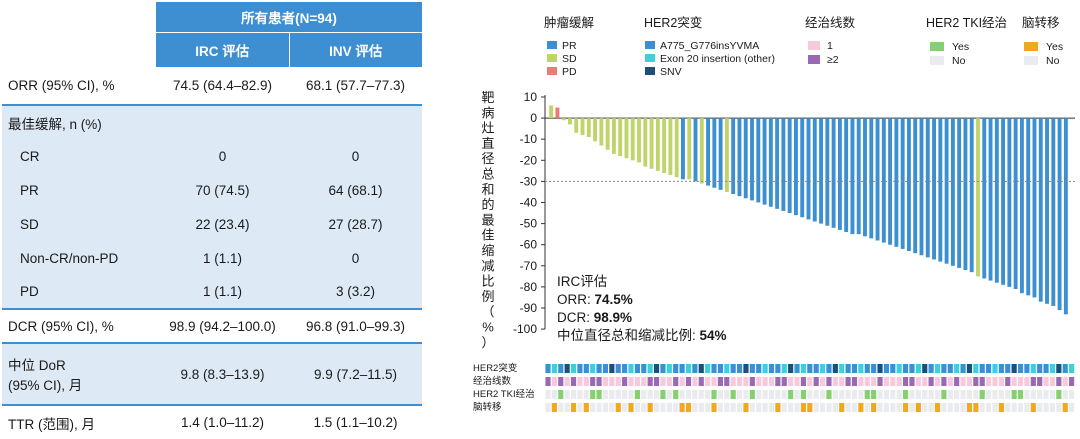 This screenshot has height=439, width=1080. I want to click on annotation-tracks, so click(810, 388).